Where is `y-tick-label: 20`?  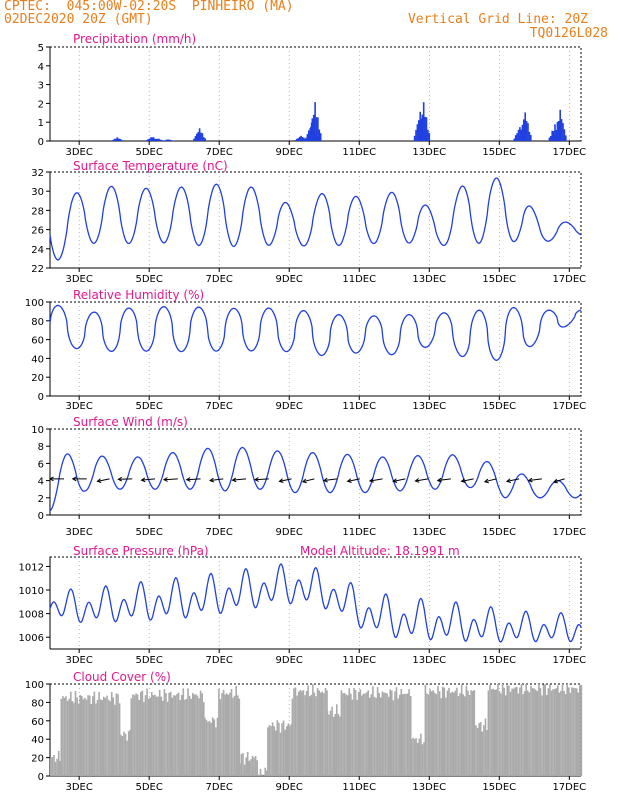 y-tick-label: 20 is located at coordinates (37, 759).